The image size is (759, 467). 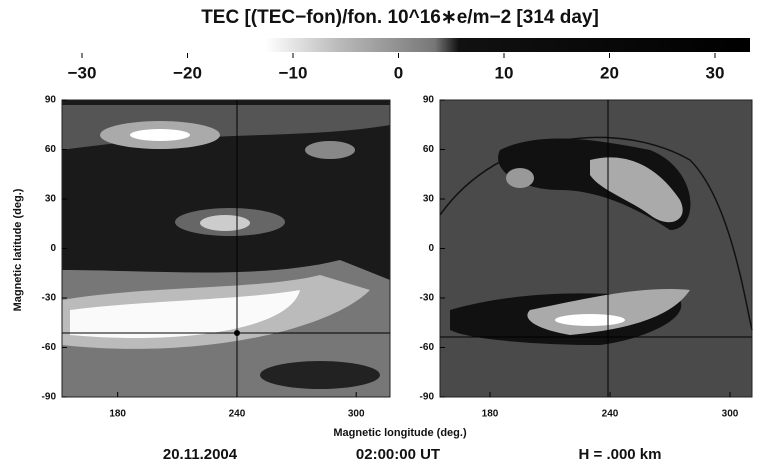 I want to click on colorbar-tick-label: 30, so click(x=715, y=72).